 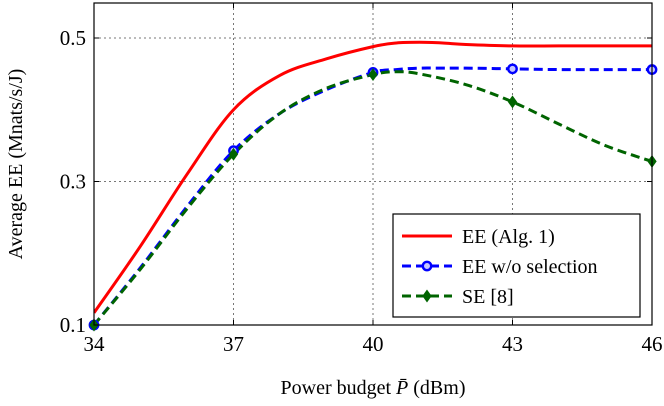 What do you see at coordinates (508, 237) in the screenshot?
I see `legend-label-ee-alg1: EE (Alg. 1)` at bounding box center [508, 237].